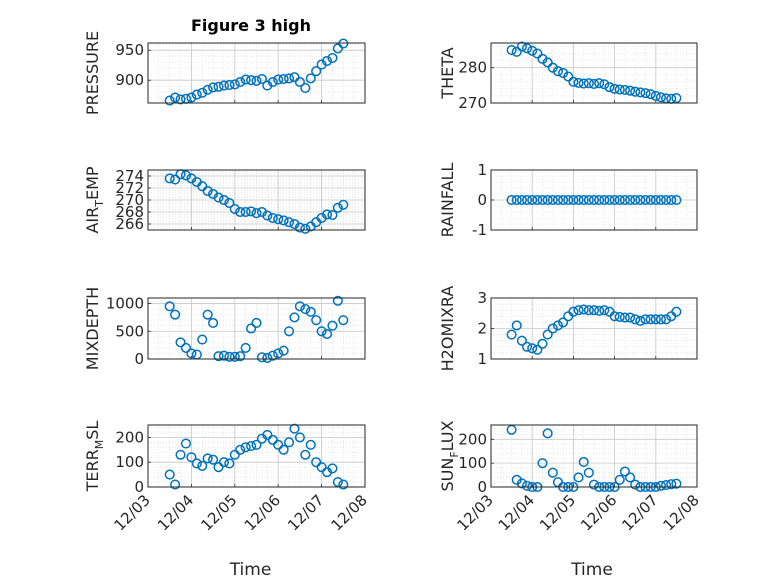 The width and height of the screenshot is (778, 583). I want to click on y-tick-label: 0, so click(139, 487).